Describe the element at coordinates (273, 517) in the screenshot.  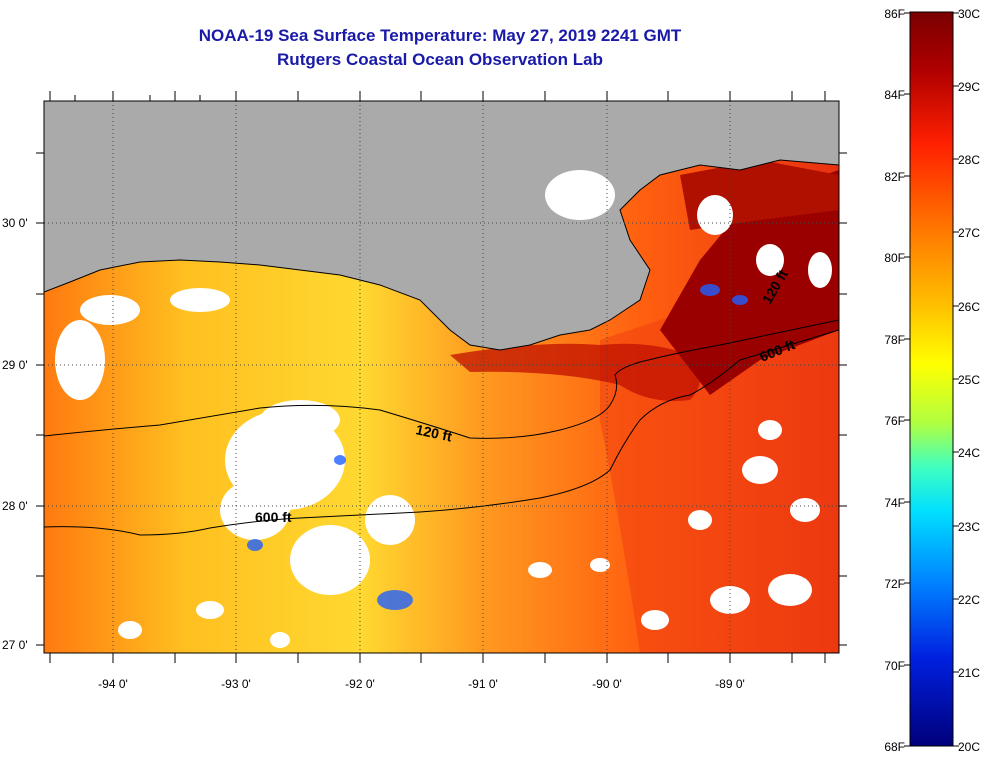
I see `contour-label-600ft-west: 600 ft` at that location.